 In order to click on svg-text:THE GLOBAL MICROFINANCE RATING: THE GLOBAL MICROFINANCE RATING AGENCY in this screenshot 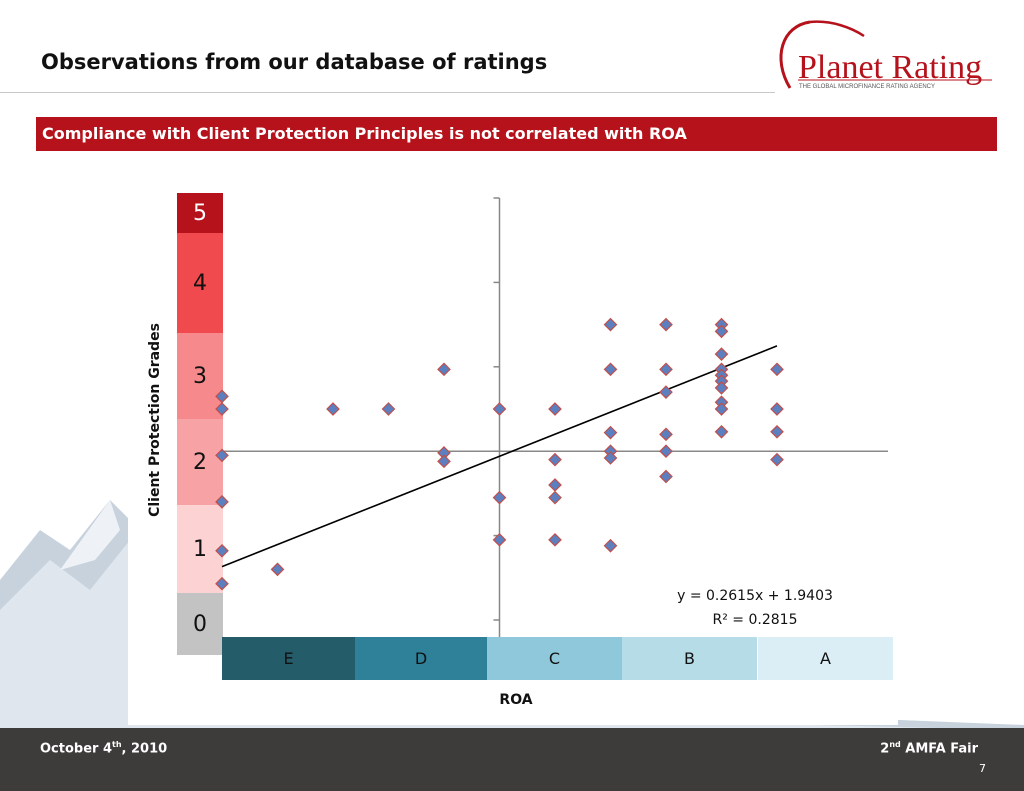, I will do `click(867, 87)`.